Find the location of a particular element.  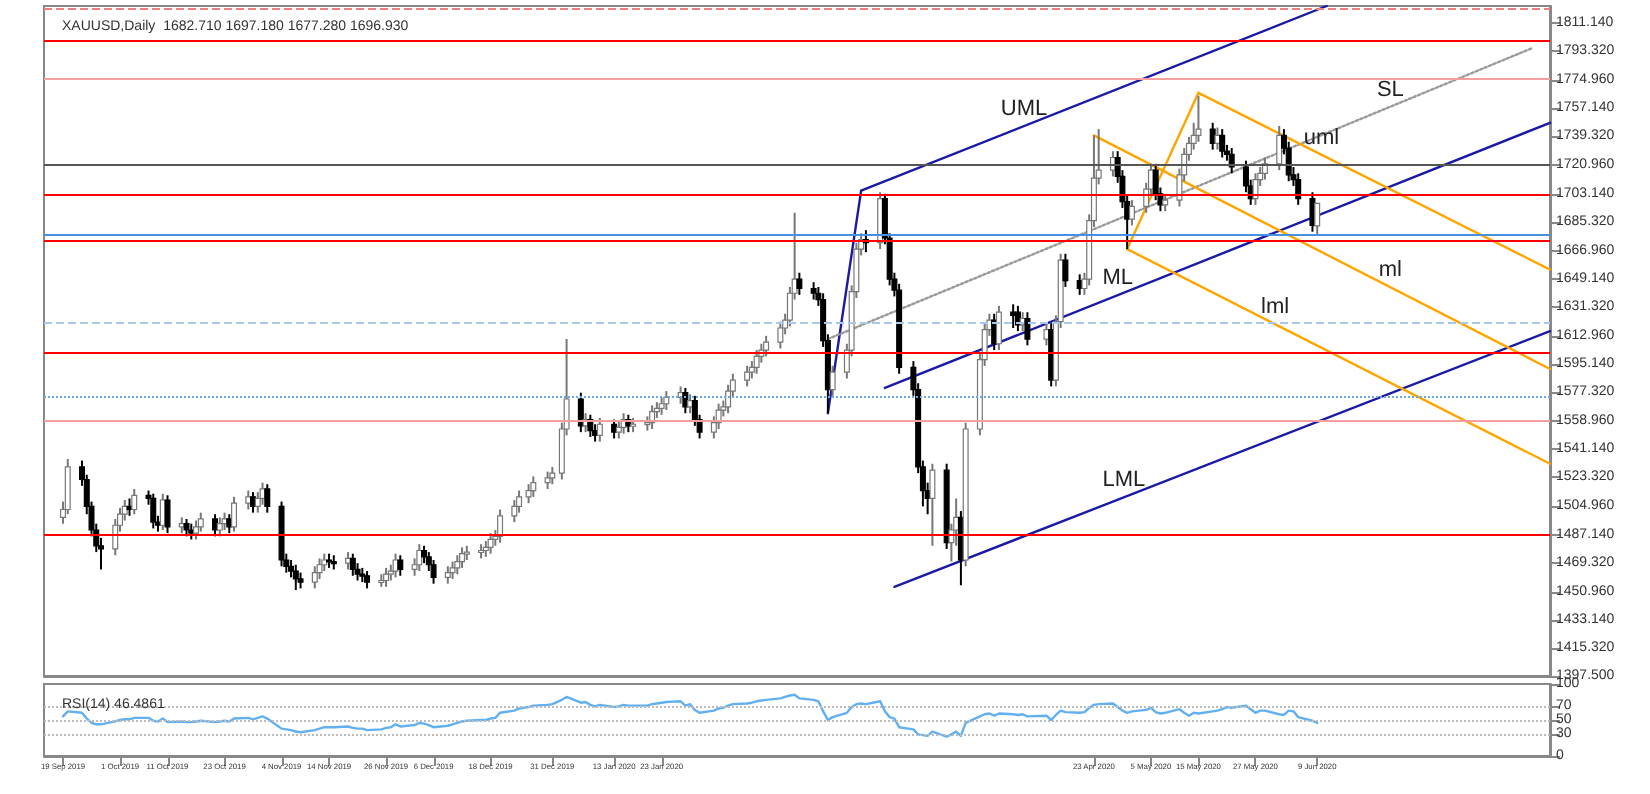

series-label: SL is located at coordinates (1390, 89).